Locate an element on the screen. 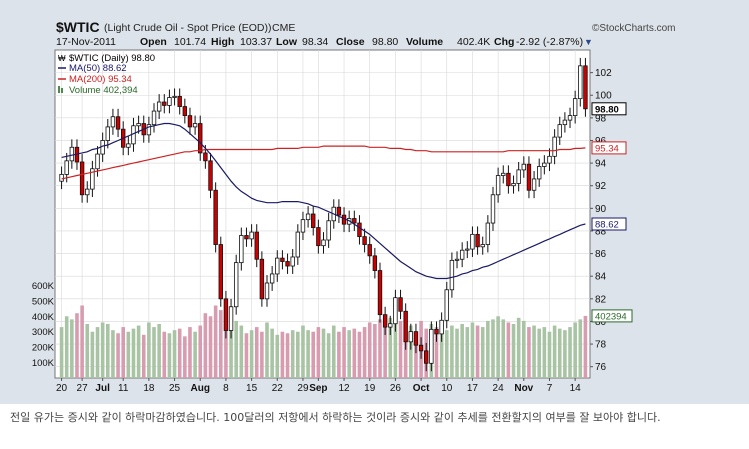 This screenshot has height=449, width=749. date-tick-label: 24 is located at coordinates (499, 388).